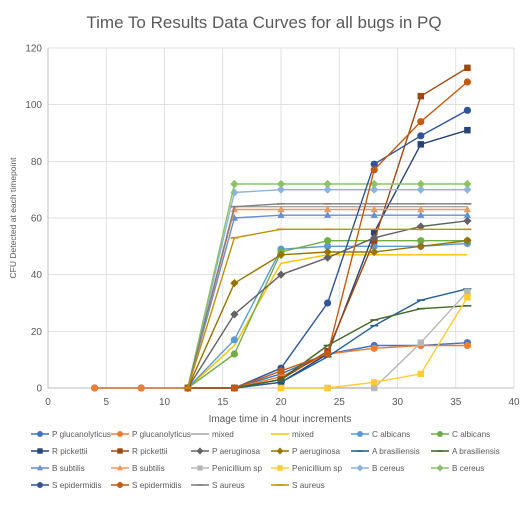  Describe the element at coordinates (33, 105) in the screenshot. I see `y-tick-label: 100` at that location.